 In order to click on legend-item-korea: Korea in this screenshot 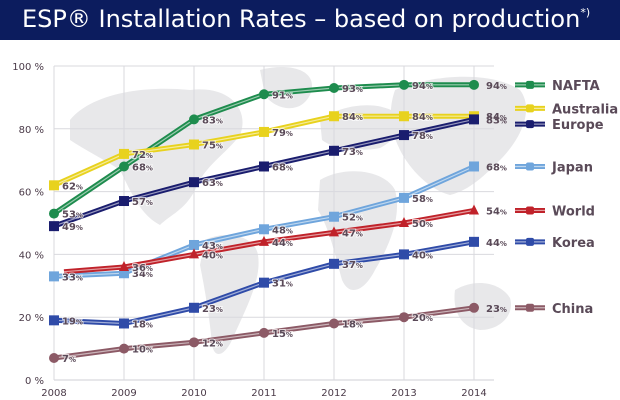, I will do `click(555, 243)`.